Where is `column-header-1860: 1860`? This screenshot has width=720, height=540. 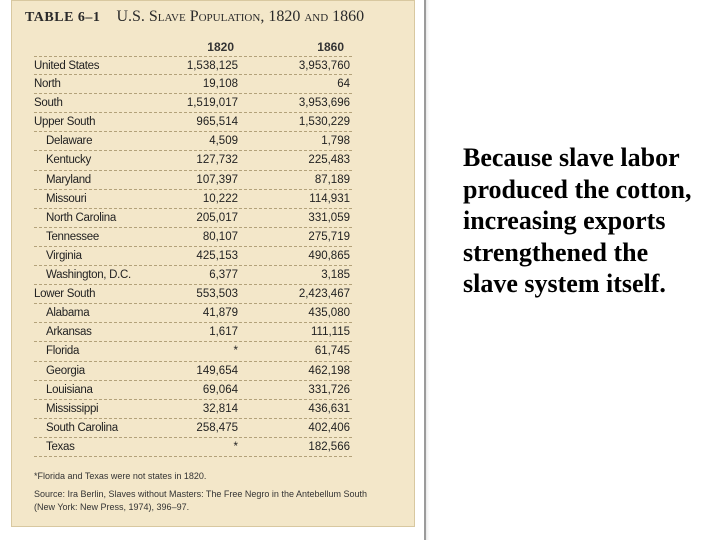
column-header-1860: 1860 is located at coordinates (330, 47).